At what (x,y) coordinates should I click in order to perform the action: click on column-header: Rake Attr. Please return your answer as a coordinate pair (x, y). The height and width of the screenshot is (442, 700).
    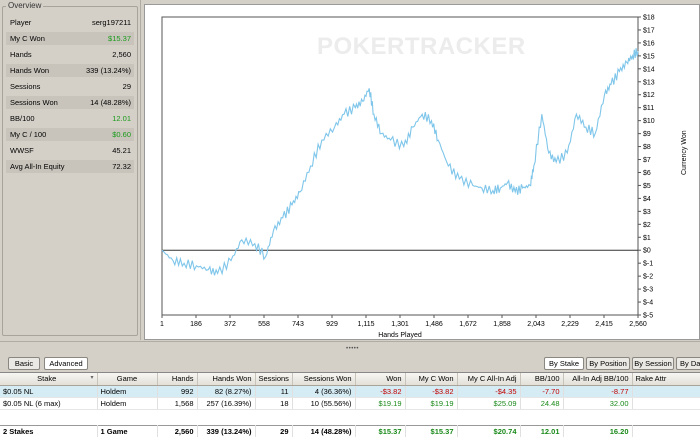
    Looking at the image, I should click on (666, 379).